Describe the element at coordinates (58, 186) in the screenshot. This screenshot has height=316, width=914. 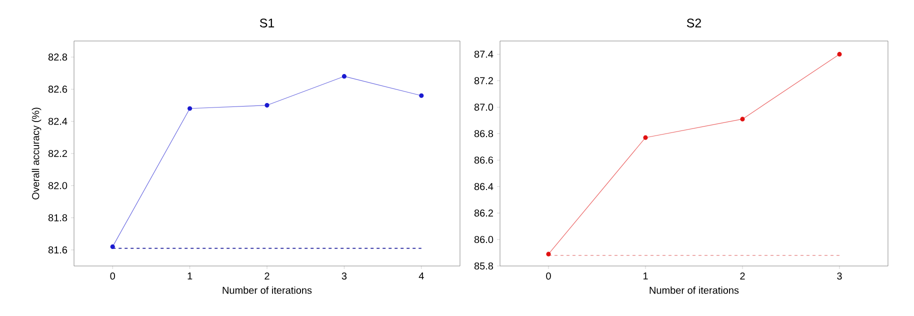
I see `y-tick-label: 82.0` at that location.